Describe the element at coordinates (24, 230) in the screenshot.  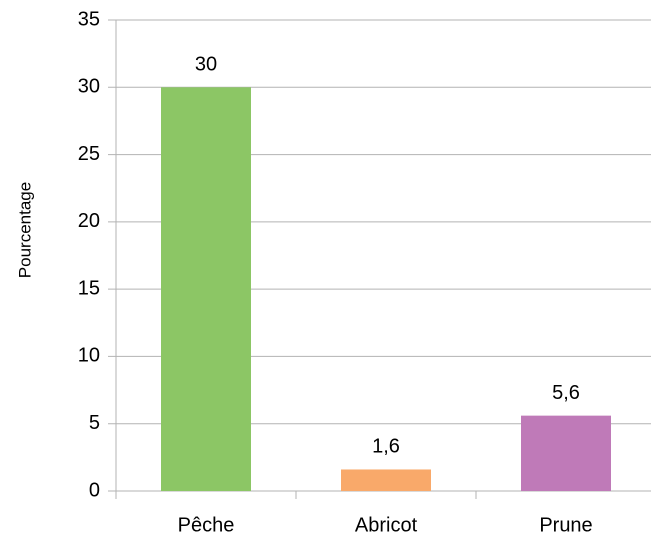
I see `y-axis-label: Pourcentage` at that location.